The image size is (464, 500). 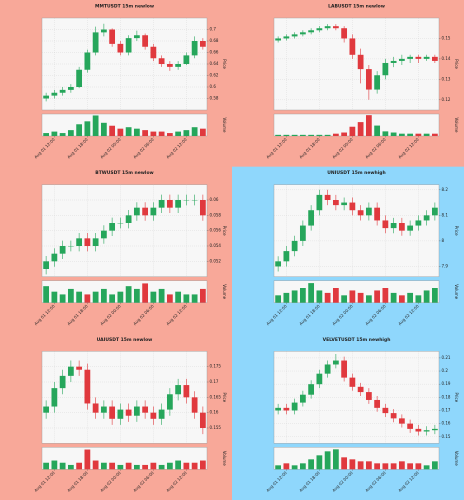 What do you see at coordinates (216, 366) in the screenshot?
I see `y-tick-label: 0.175` at bounding box center [216, 366].